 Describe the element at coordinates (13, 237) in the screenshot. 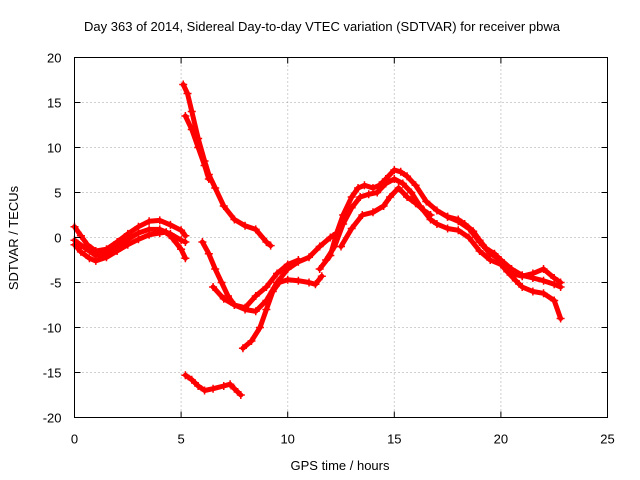

I see `y-axis-label: SDTVAR / TECUs` at that location.